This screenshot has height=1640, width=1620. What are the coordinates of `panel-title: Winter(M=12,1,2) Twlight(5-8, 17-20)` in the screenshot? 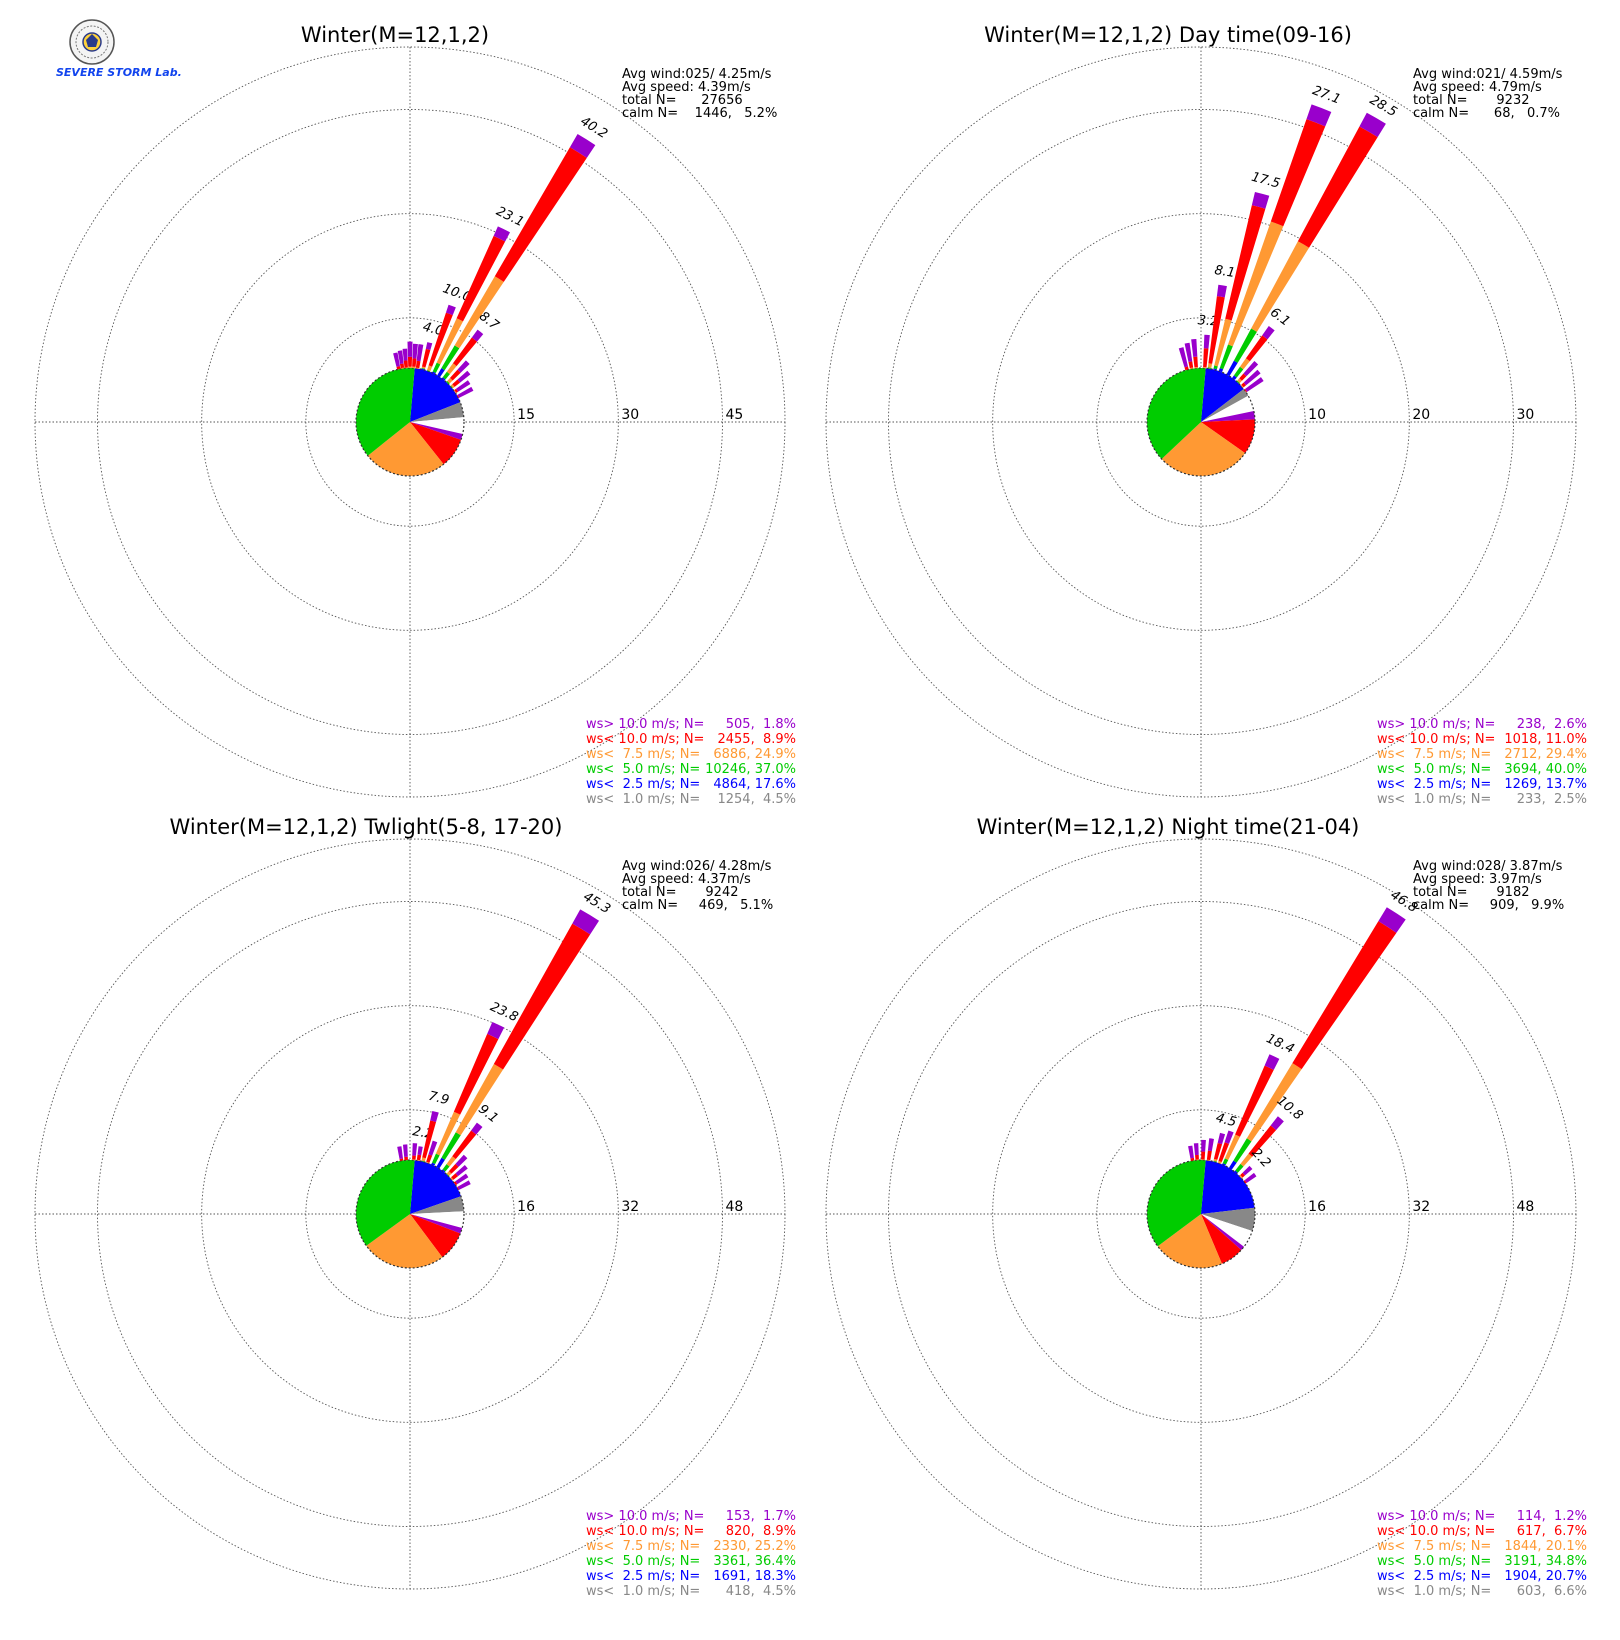 It's located at (366, 827).